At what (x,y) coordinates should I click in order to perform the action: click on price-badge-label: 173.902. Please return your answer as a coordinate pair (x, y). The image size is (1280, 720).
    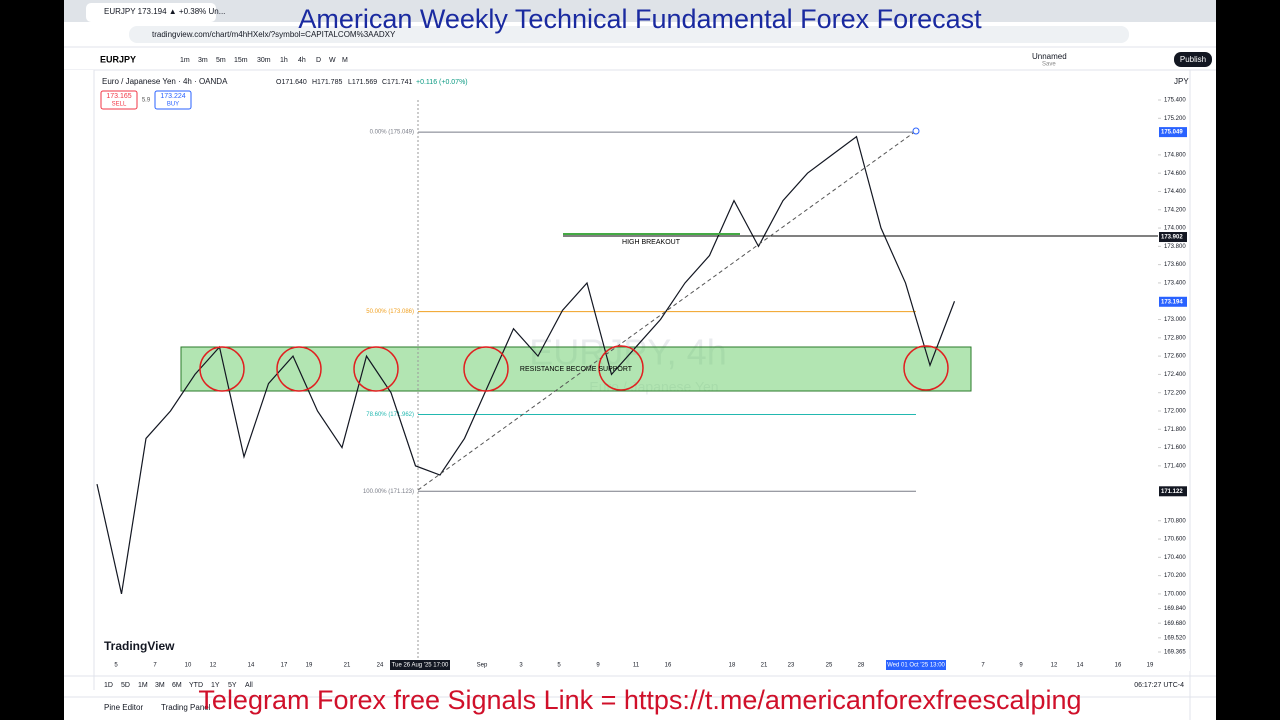
    Looking at the image, I should click on (1172, 238).